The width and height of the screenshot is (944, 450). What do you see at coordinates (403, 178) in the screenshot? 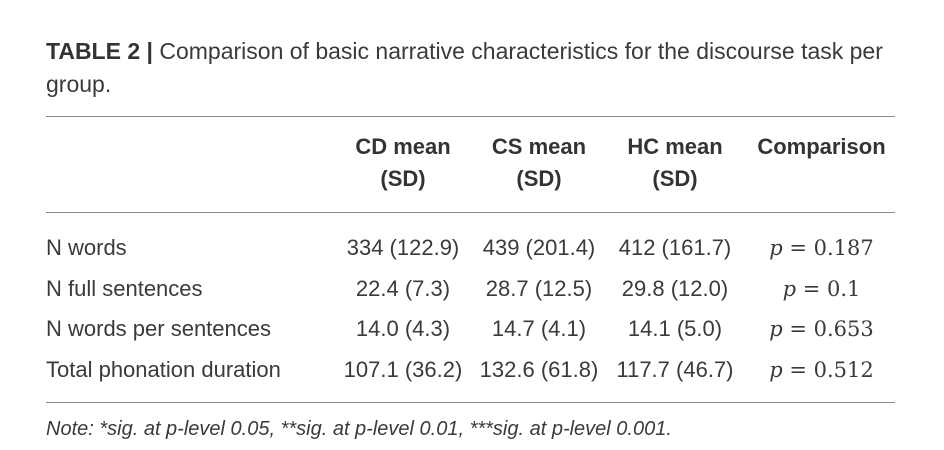
I see `column-header-cd-line2: (SD)` at bounding box center [403, 178].